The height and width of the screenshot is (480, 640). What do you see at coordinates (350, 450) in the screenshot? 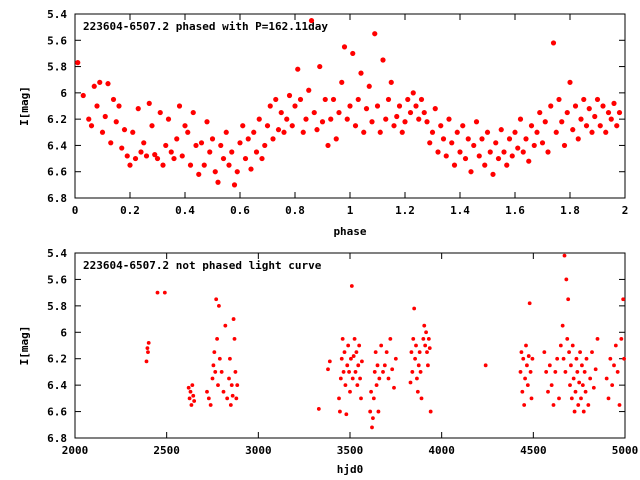
I see `x-tick-label: 3500` at bounding box center [350, 450].